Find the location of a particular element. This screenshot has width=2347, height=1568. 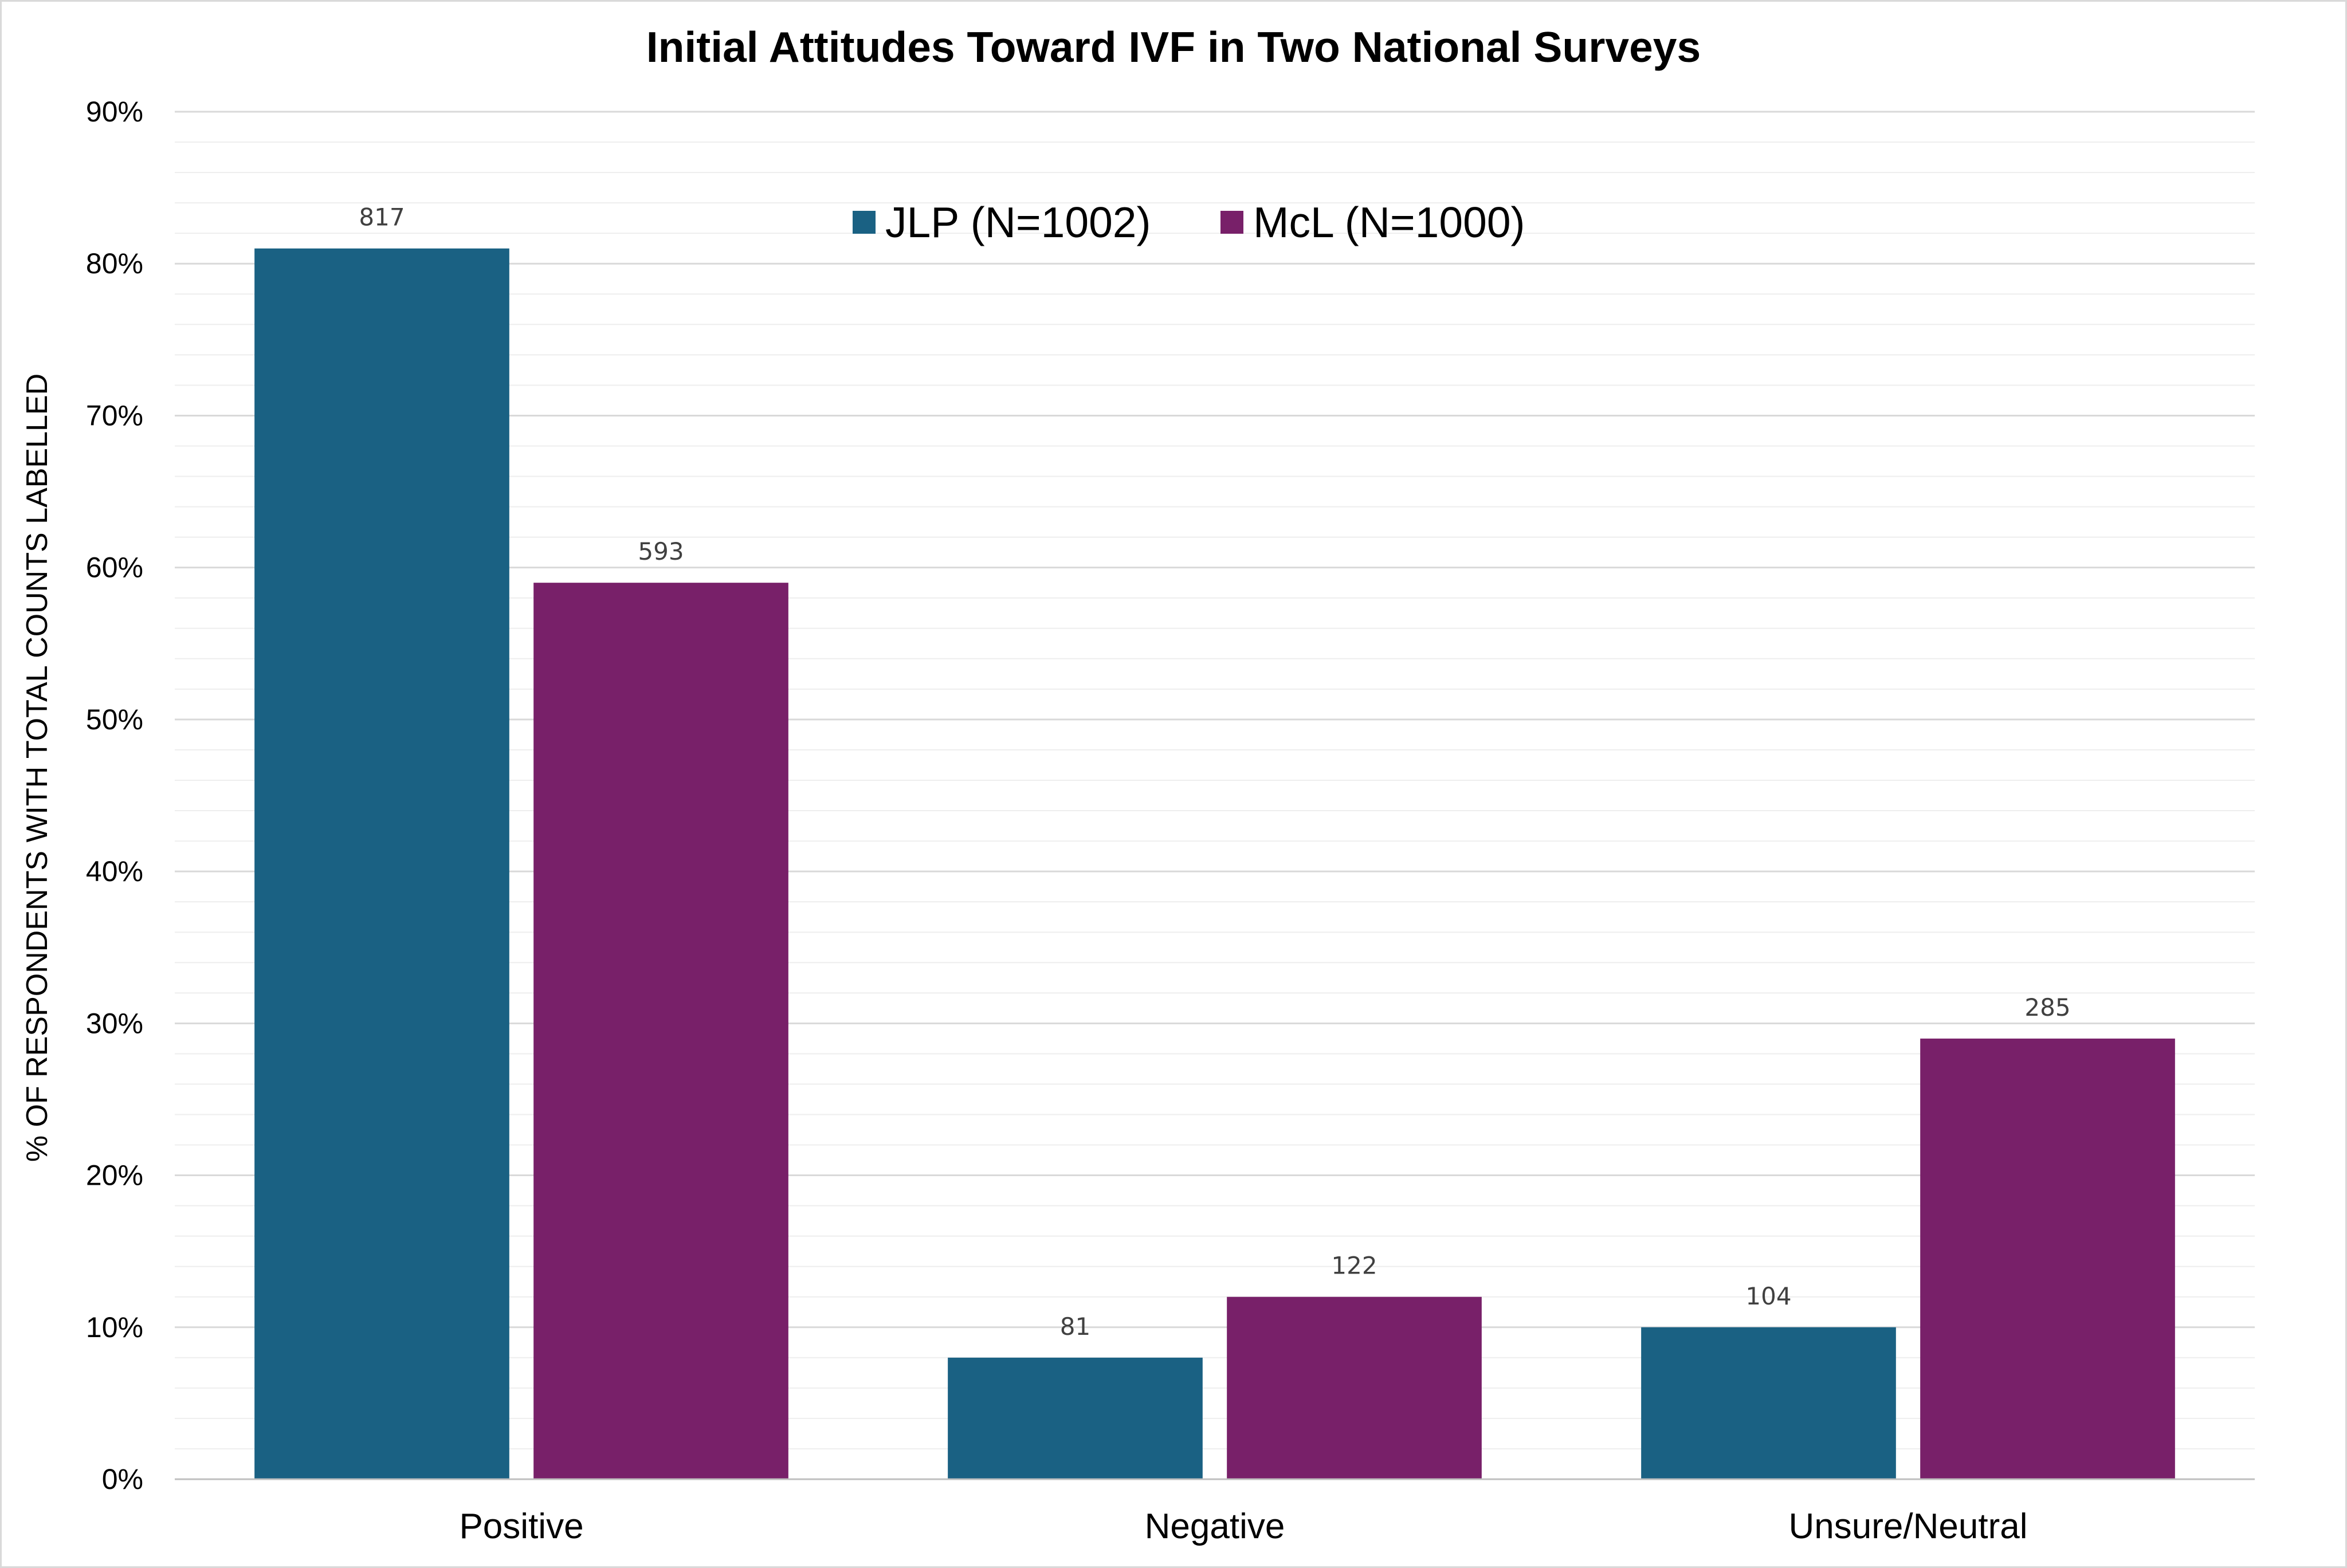

bar-jlp-positive is located at coordinates (381, 864).